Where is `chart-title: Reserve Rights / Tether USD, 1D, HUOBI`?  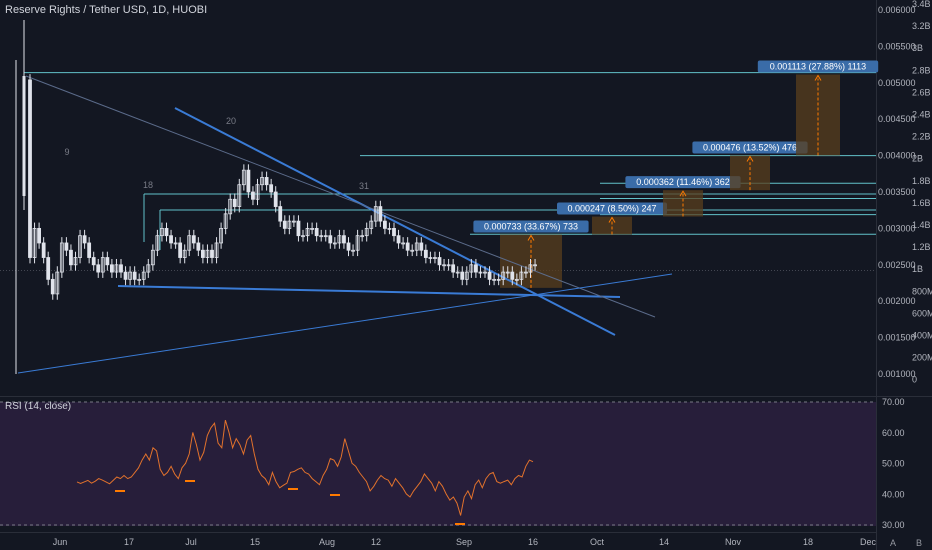 chart-title: Reserve Rights / Tether USD, 1D, HUOBI is located at coordinates (106, 10).